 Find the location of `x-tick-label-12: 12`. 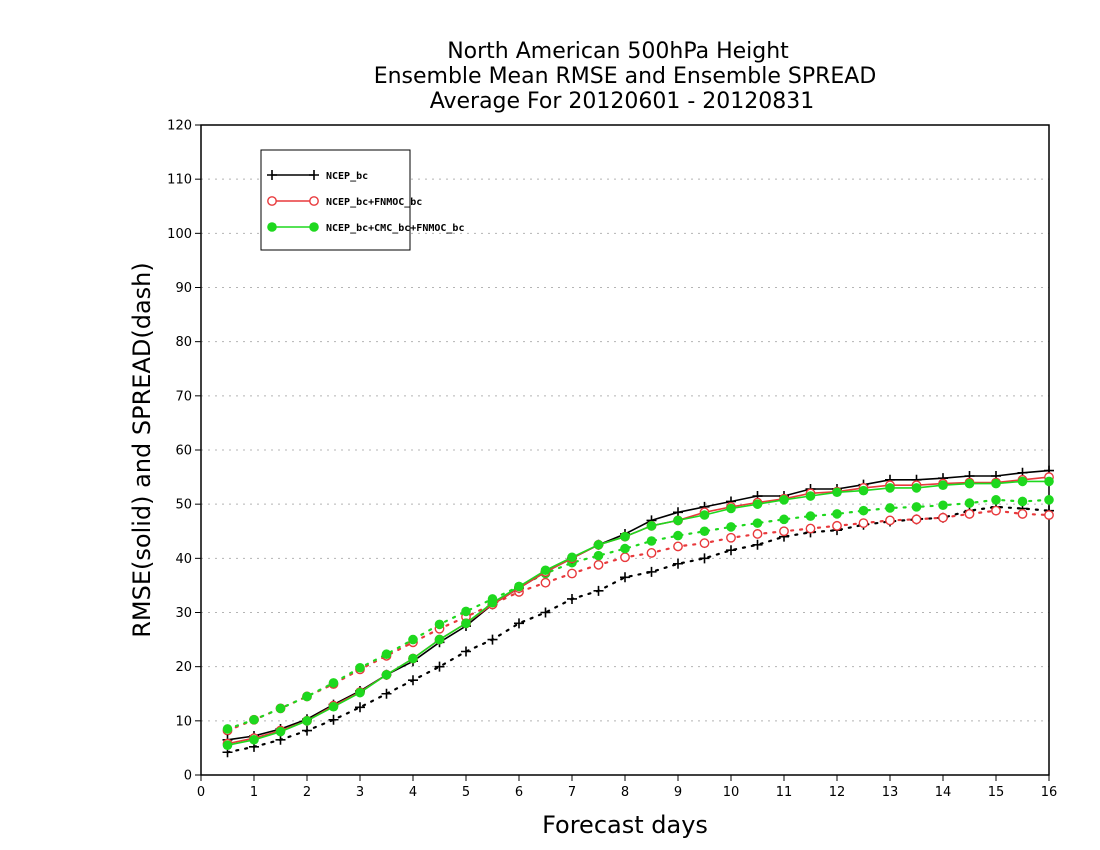

x-tick-label-12: 12 is located at coordinates (837, 792).